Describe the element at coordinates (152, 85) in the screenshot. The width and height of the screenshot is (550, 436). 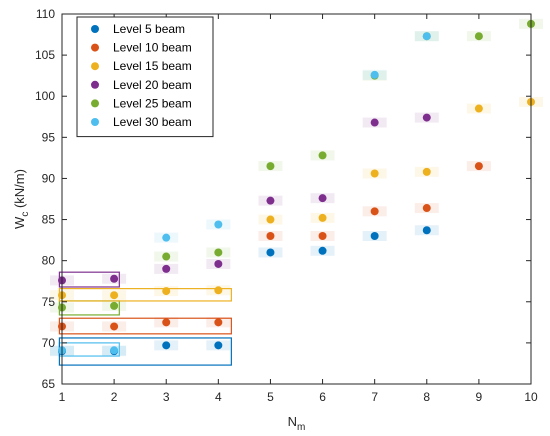
I see `legend-label: Level 20 beam` at that location.